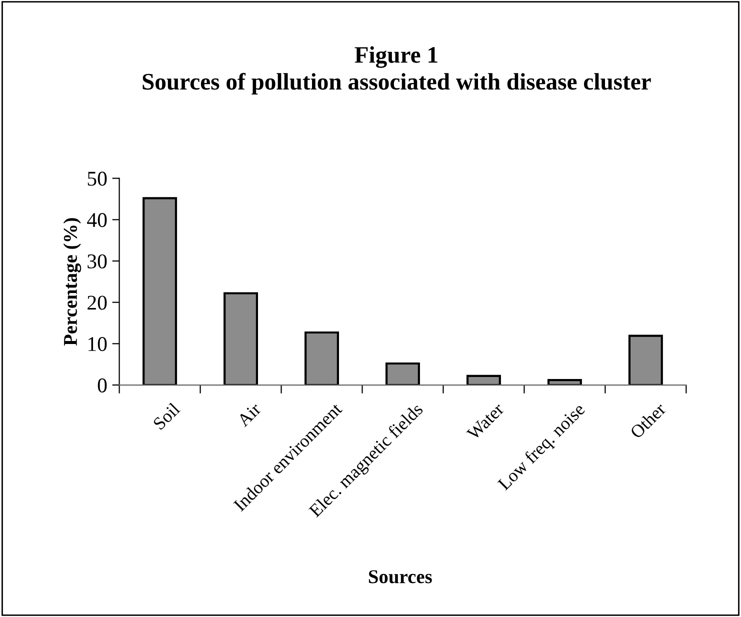 Image resolution: width=741 pixels, height=617 pixels. I want to click on y-tick-label: 50, so click(97, 179).